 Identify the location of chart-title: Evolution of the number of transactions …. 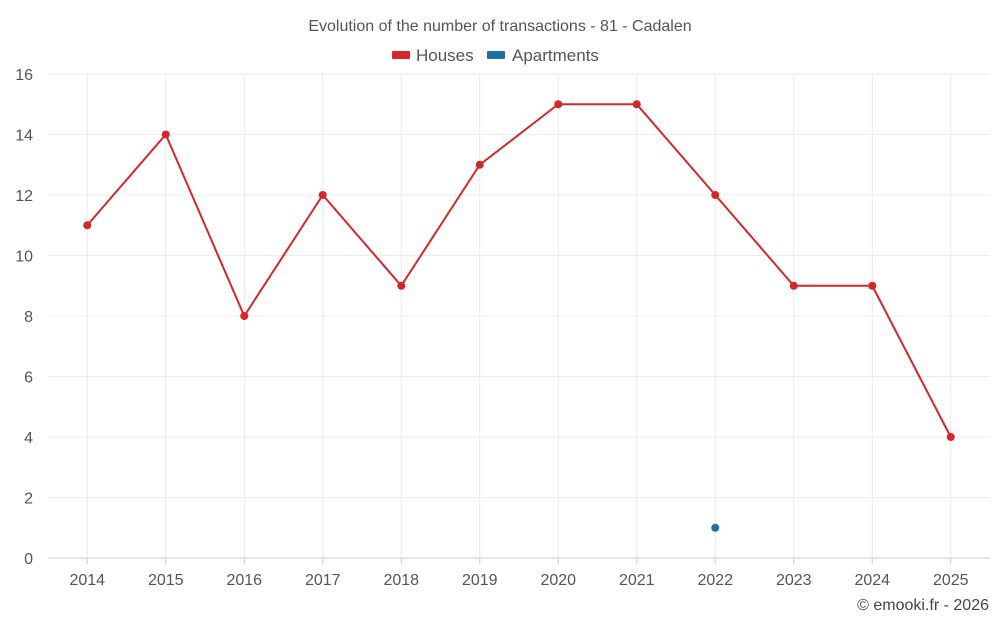
(499, 26).